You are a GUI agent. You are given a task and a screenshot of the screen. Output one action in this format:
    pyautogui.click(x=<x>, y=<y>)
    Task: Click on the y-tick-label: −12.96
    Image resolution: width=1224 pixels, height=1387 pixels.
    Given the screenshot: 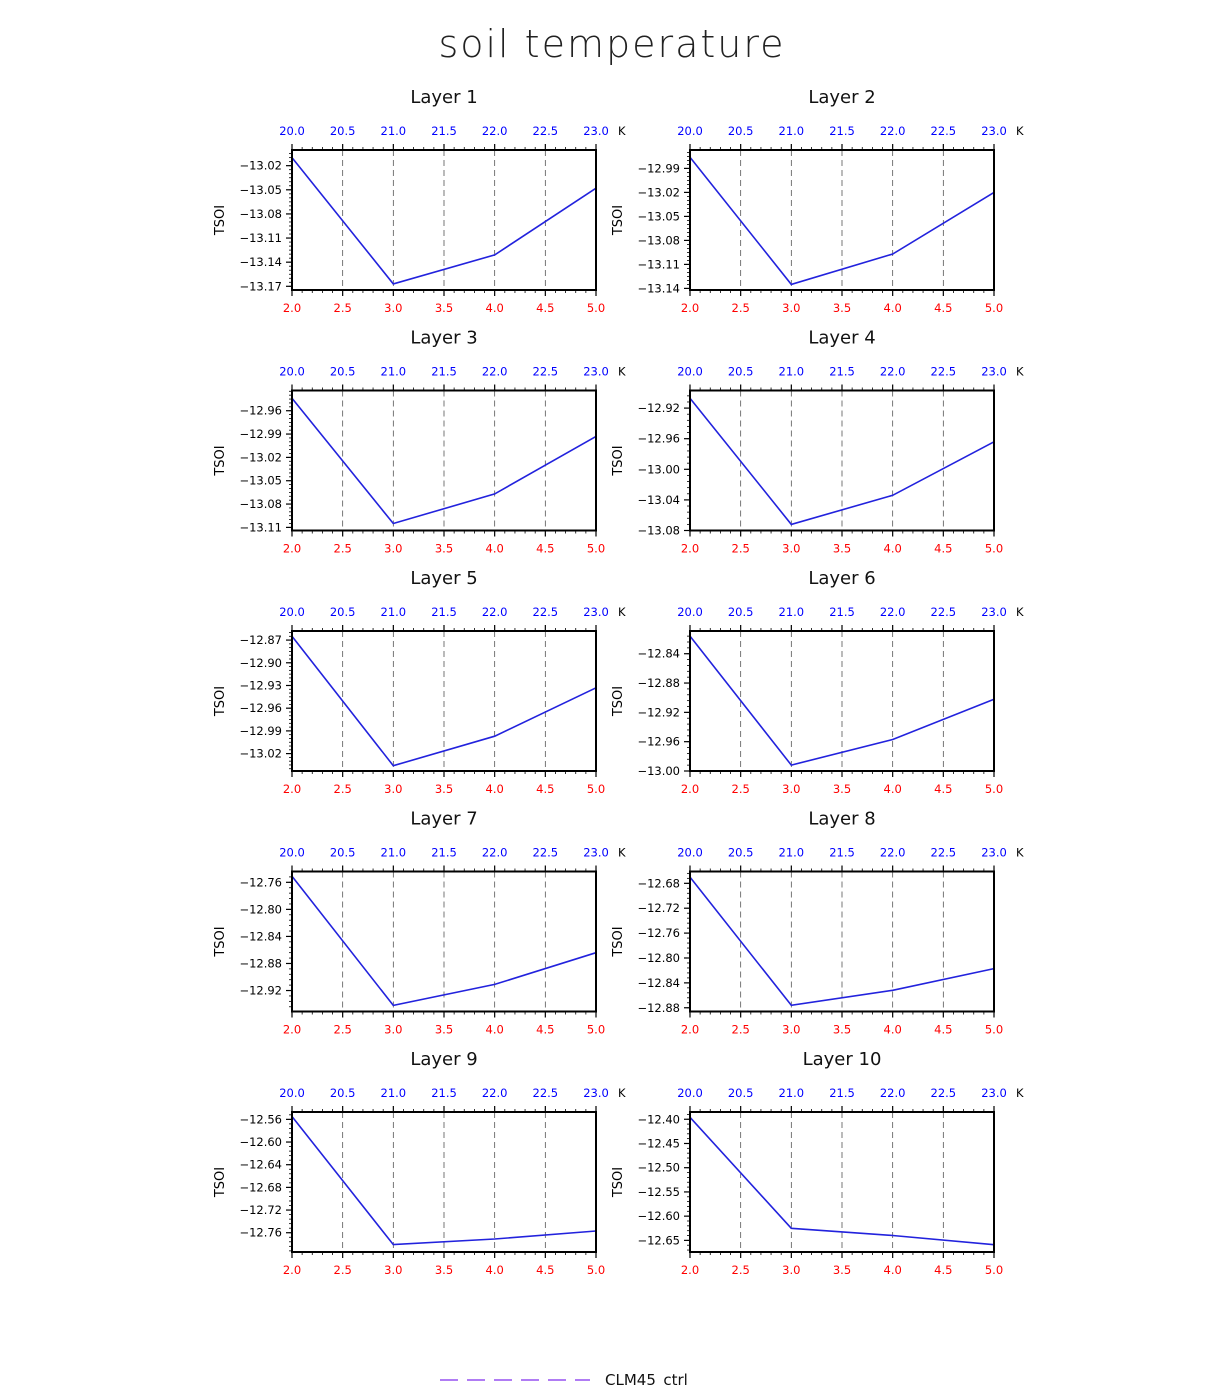 What is the action you would take?
    pyautogui.click(x=658, y=742)
    